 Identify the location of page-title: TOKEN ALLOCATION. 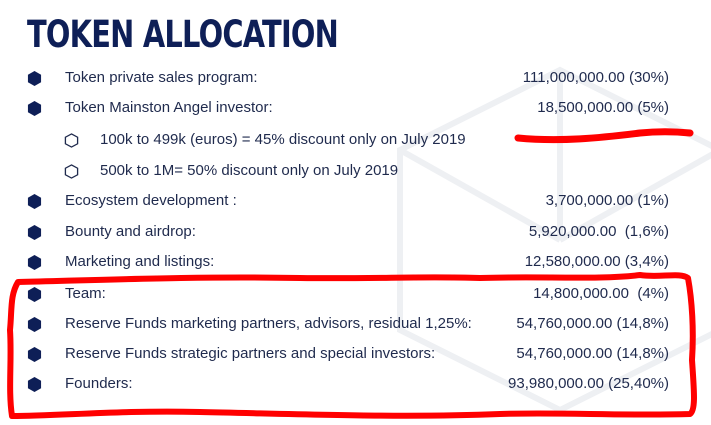
(183, 34).